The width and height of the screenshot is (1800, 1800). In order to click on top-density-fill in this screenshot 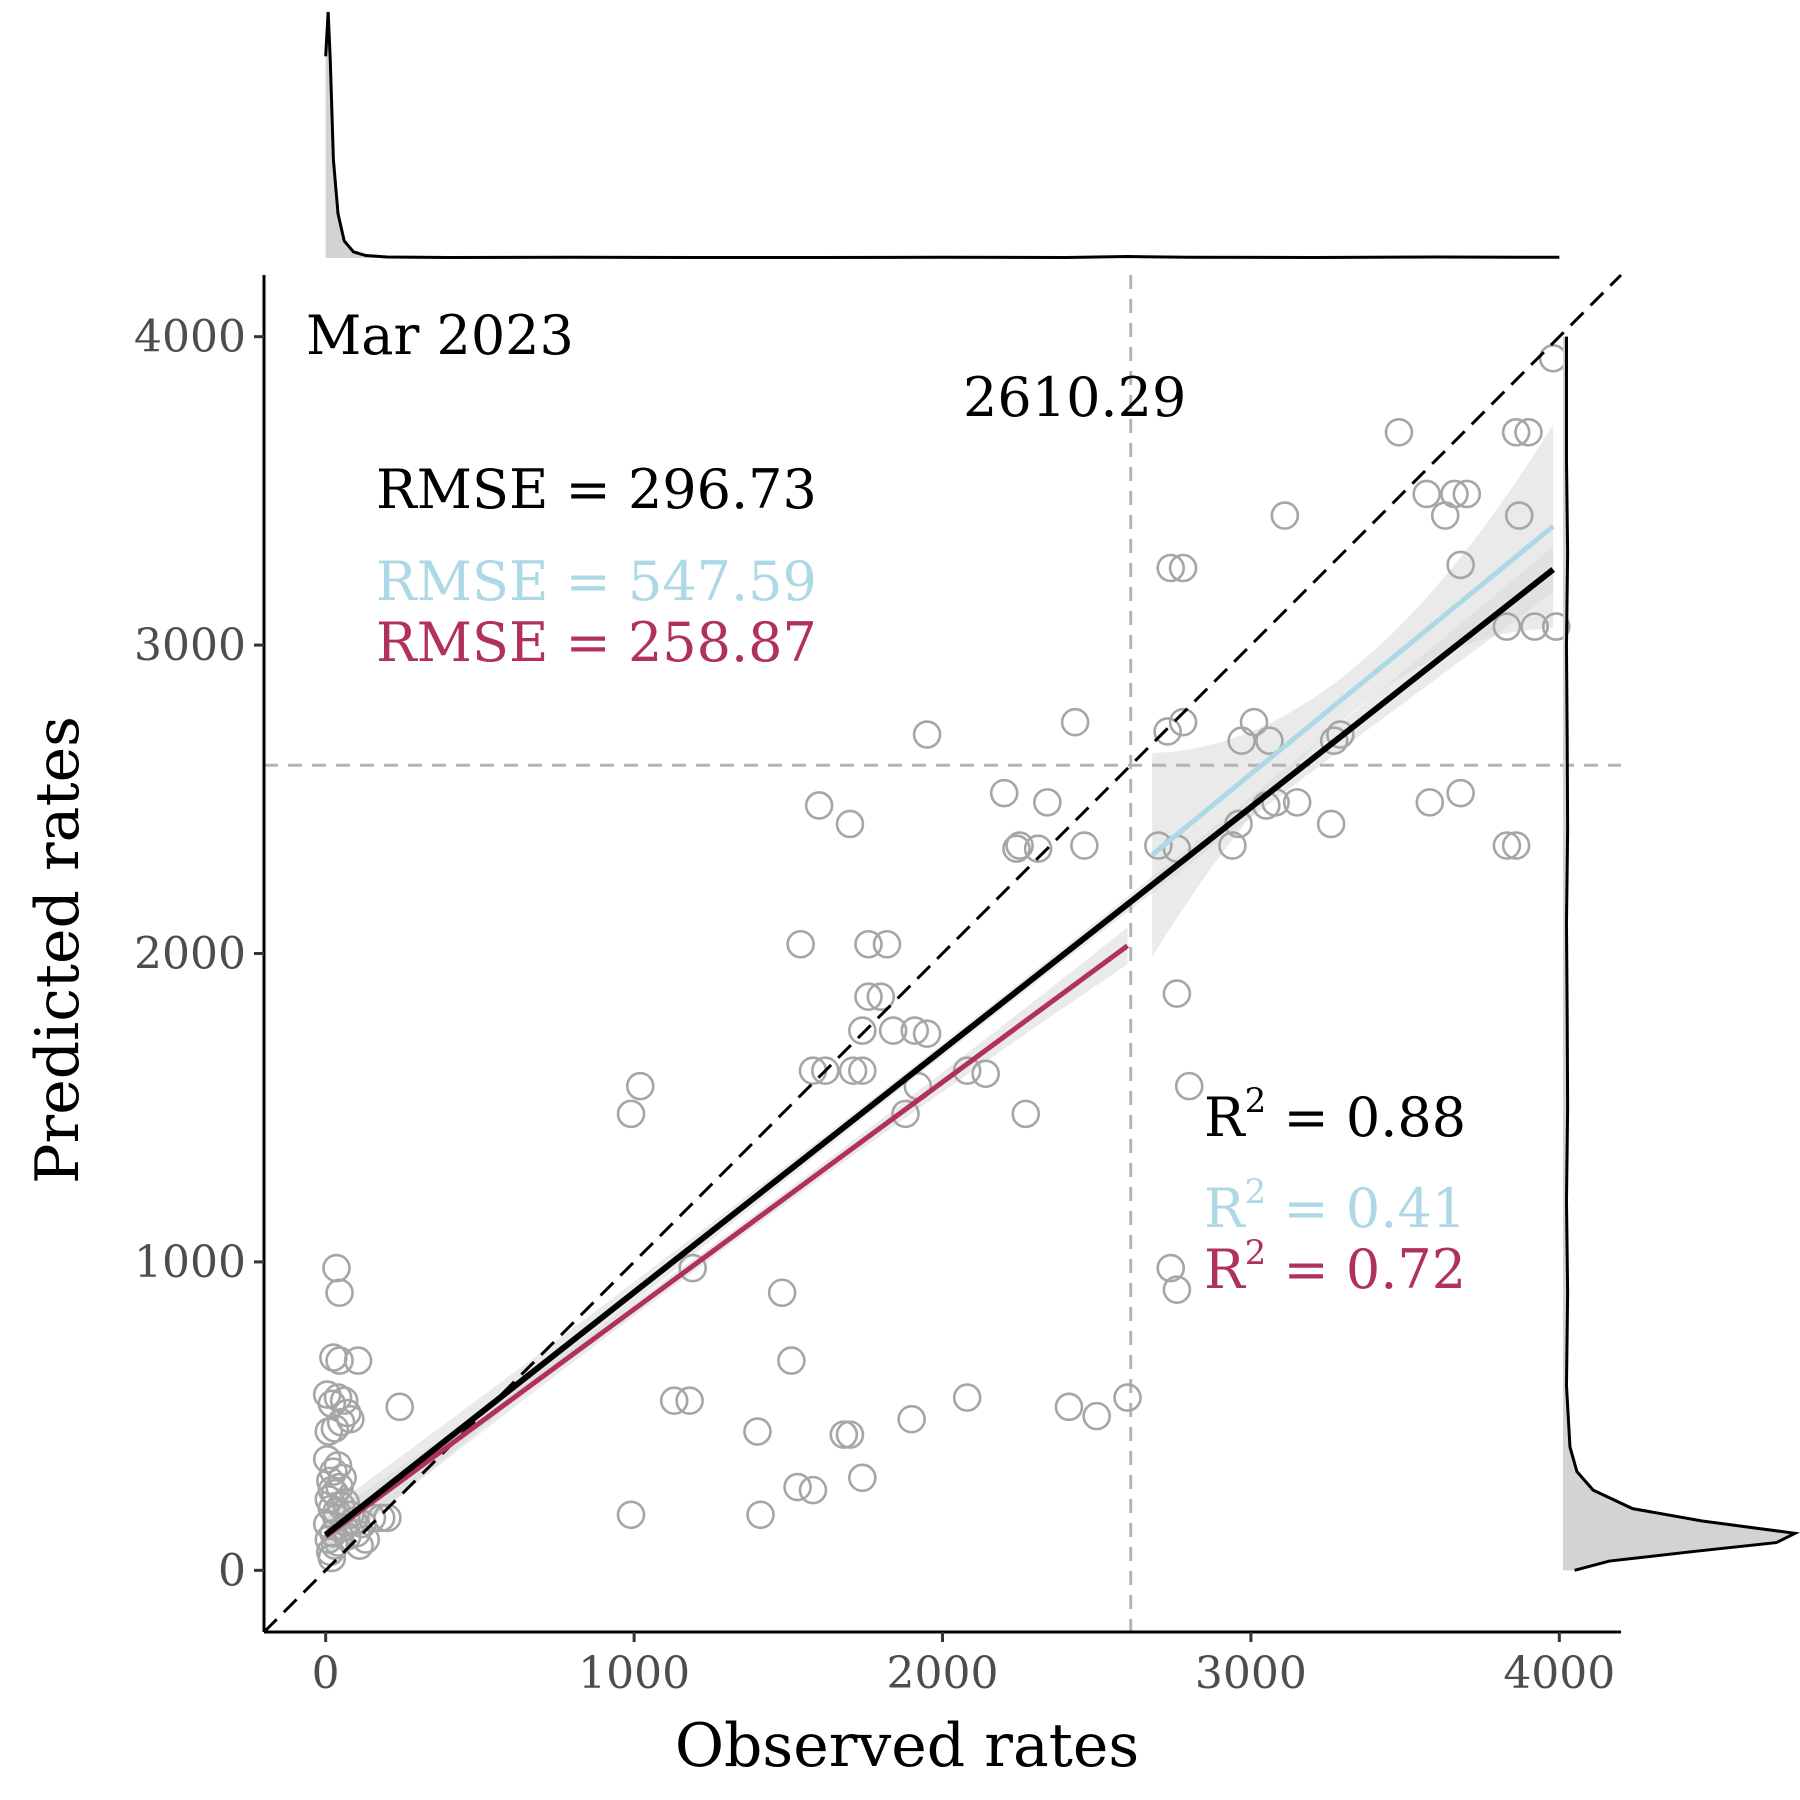, I will do `click(942, 135)`.